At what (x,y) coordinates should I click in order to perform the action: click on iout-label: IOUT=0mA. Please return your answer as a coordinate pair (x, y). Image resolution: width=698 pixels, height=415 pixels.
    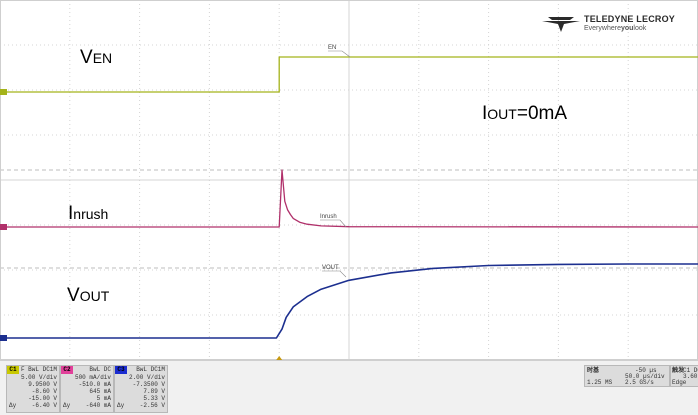
    Looking at the image, I should click on (525, 113).